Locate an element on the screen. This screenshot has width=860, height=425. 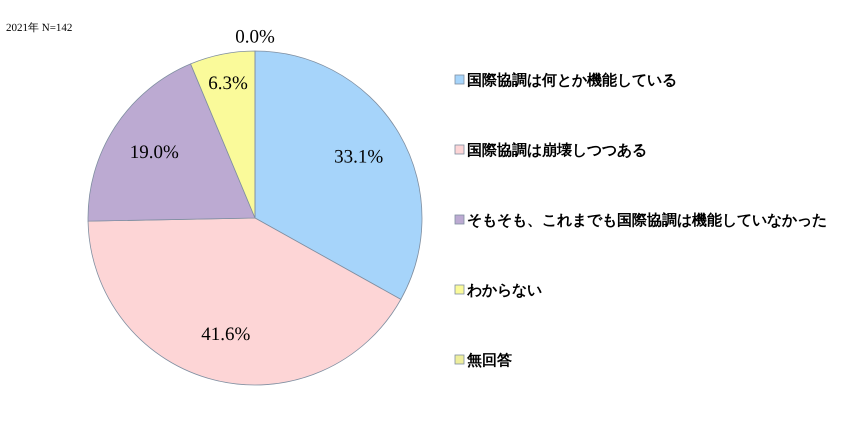
data-label: 19.0% is located at coordinates (155, 152).